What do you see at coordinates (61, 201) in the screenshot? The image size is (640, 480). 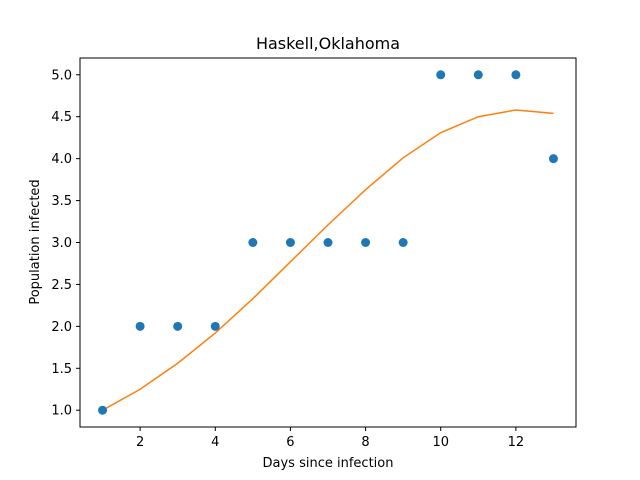 I see `y-tick-label: 3.5` at bounding box center [61, 201].